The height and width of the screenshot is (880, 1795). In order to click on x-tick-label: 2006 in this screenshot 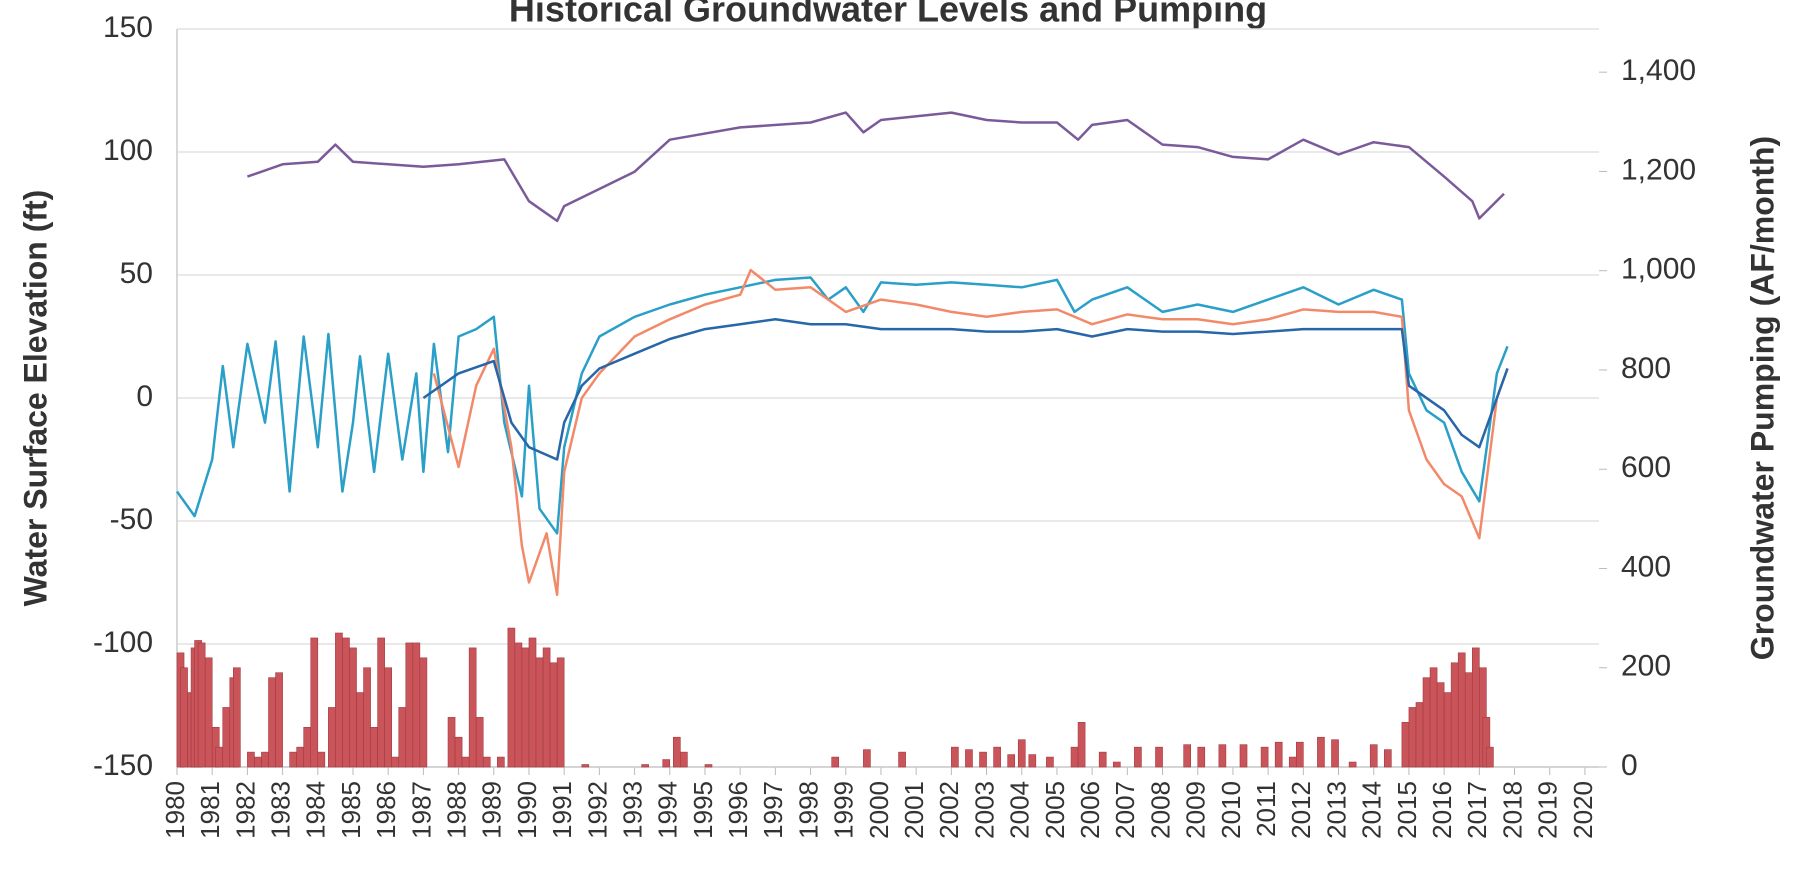, I will do `click(1090, 810)`.